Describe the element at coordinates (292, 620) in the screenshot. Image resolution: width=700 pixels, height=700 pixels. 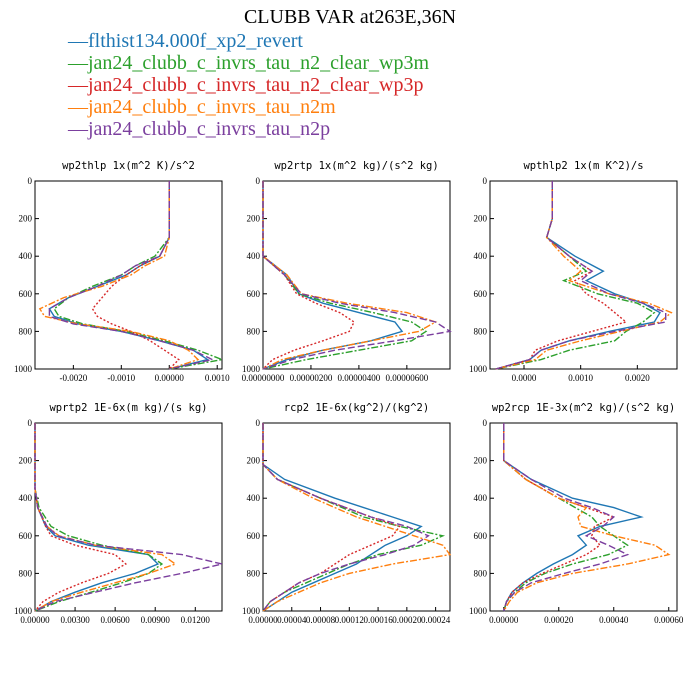
I see `x-tick-label: 0.00004` at that location.